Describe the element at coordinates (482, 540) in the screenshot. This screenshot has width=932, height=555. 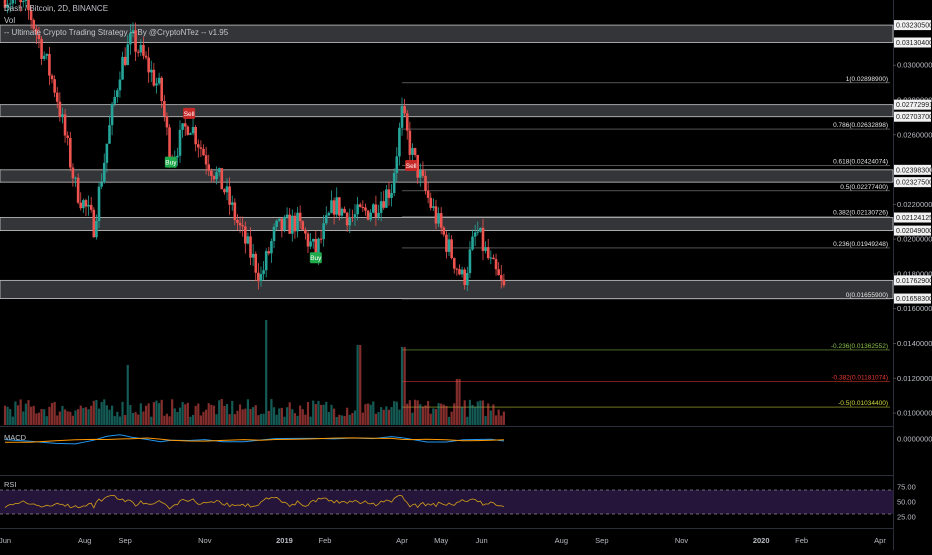
I see `time-axis-label: Jun` at that location.